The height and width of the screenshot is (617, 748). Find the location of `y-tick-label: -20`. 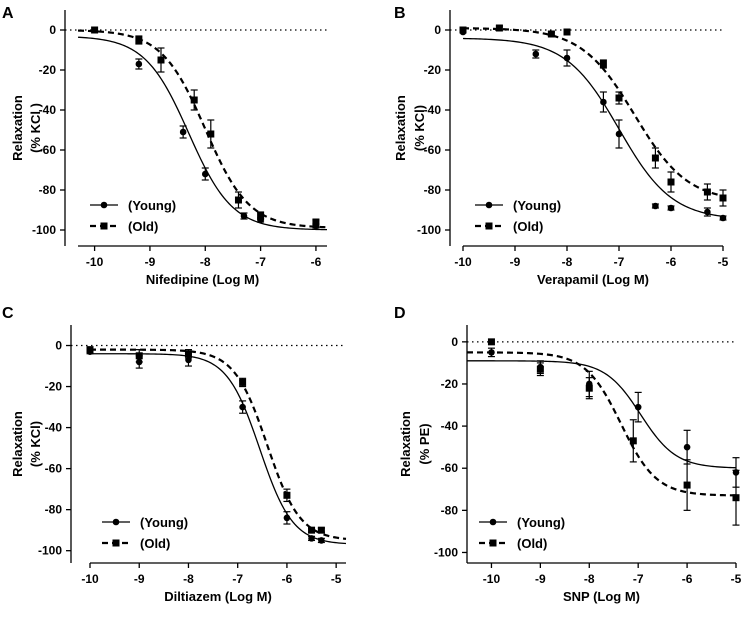

y-tick-label: -20 is located at coordinates (450, 384).